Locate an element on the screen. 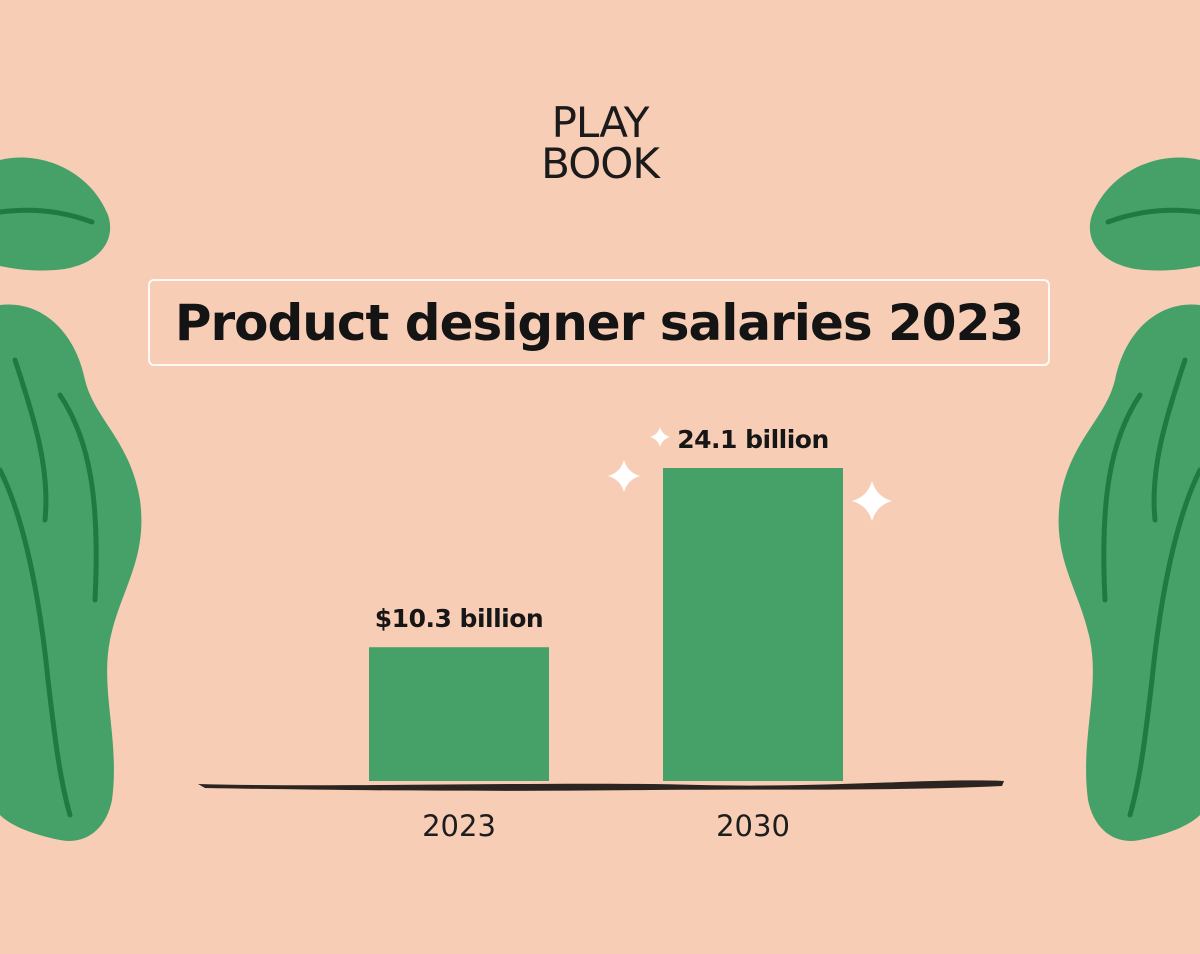 The image size is (1200, 954). leaf-mid-left is located at coordinates (71, 572).